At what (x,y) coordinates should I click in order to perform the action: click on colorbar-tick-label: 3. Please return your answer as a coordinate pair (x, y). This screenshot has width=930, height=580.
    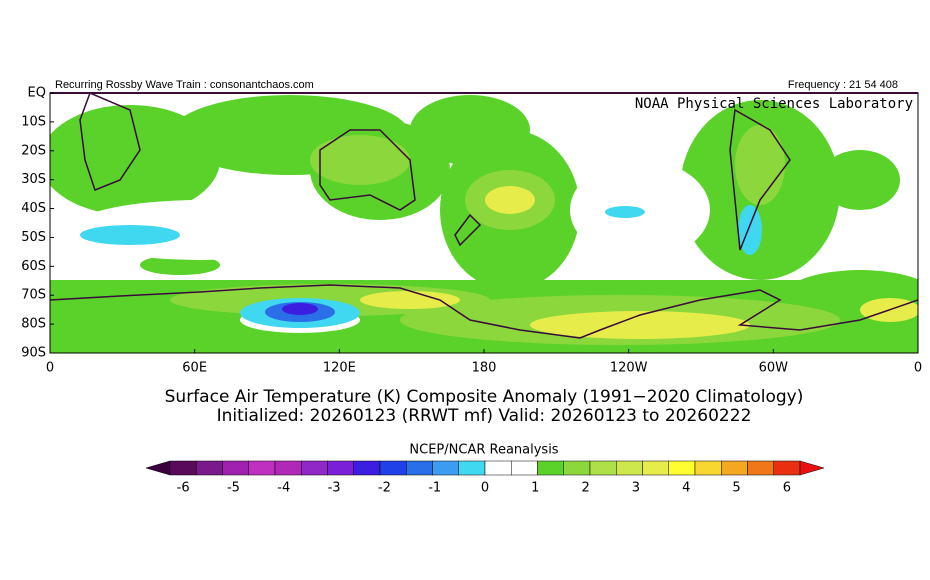
    Looking at the image, I should click on (636, 488).